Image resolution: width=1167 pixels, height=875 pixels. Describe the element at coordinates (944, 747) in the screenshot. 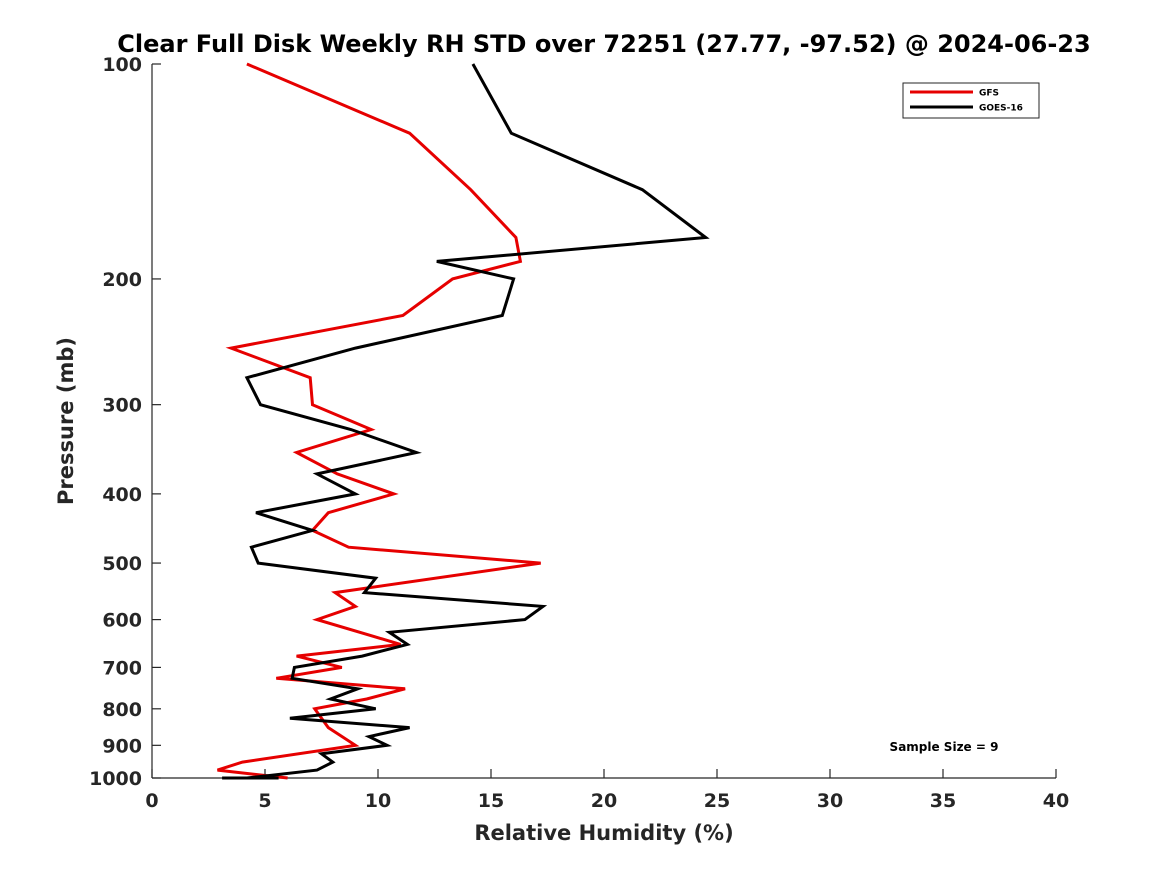

I see `sample-size-annotation: Sample Size = 9` at that location.